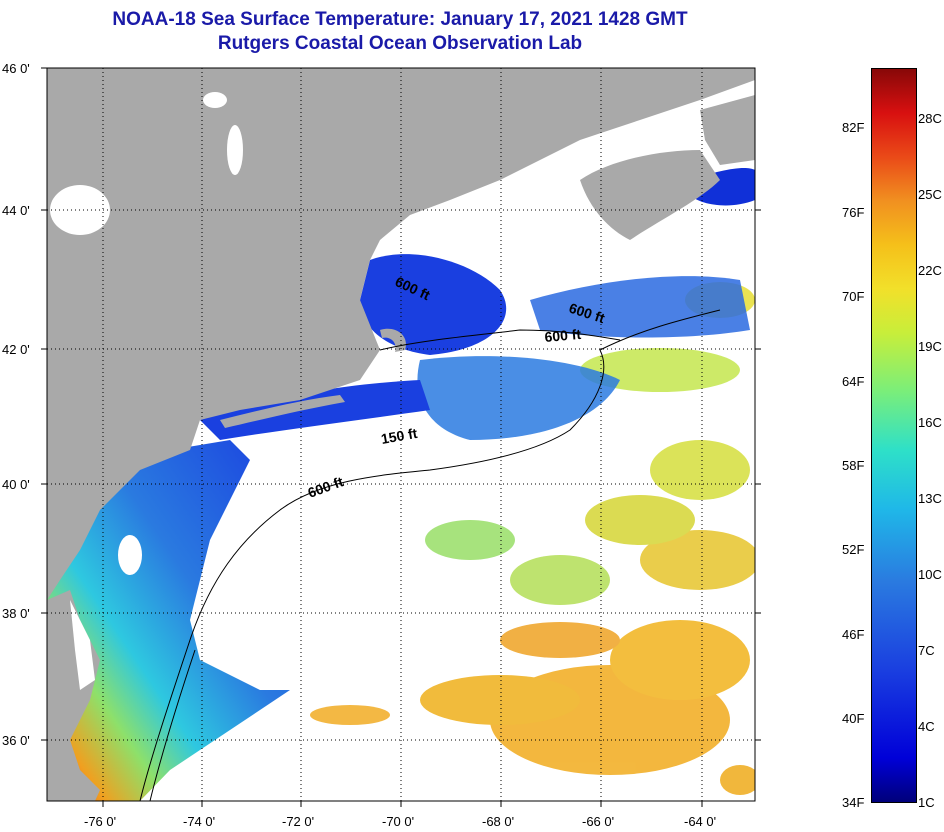 The width and height of the screenshot is (944, 832). I want to click on colorbar-f-58: 58F, so click(853, 465).